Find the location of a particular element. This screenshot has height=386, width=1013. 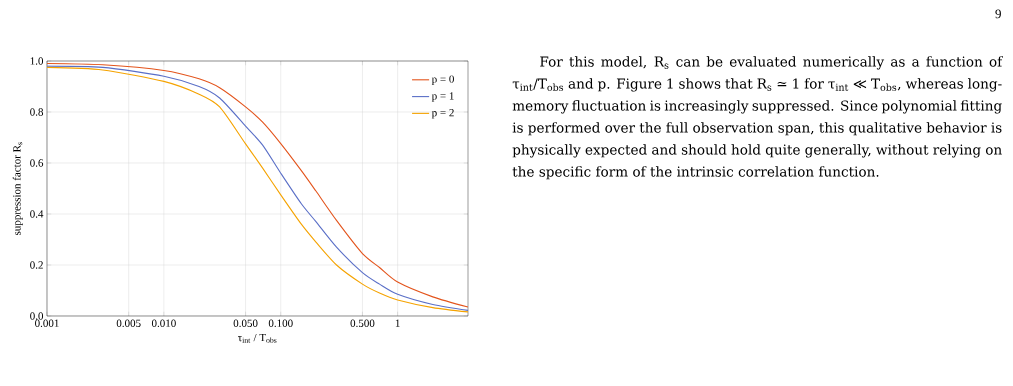

y-tick-label: 1.0 is located at coordinates (37, 61).